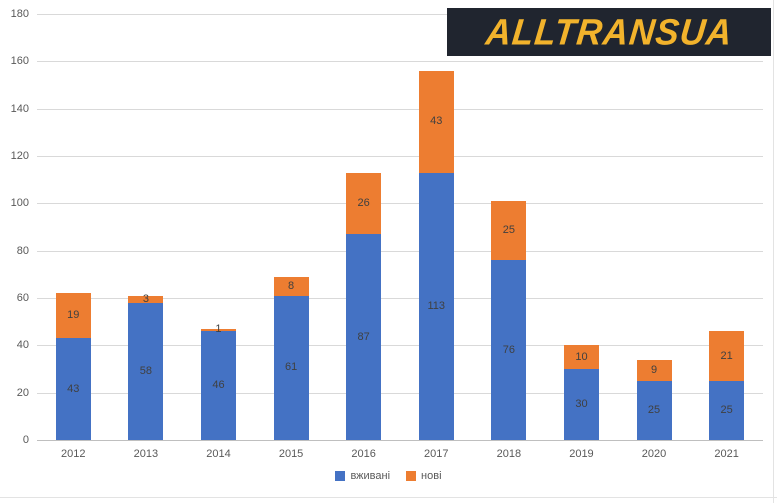  I want to click on x-tick-label: 2015, so click(291, 454).